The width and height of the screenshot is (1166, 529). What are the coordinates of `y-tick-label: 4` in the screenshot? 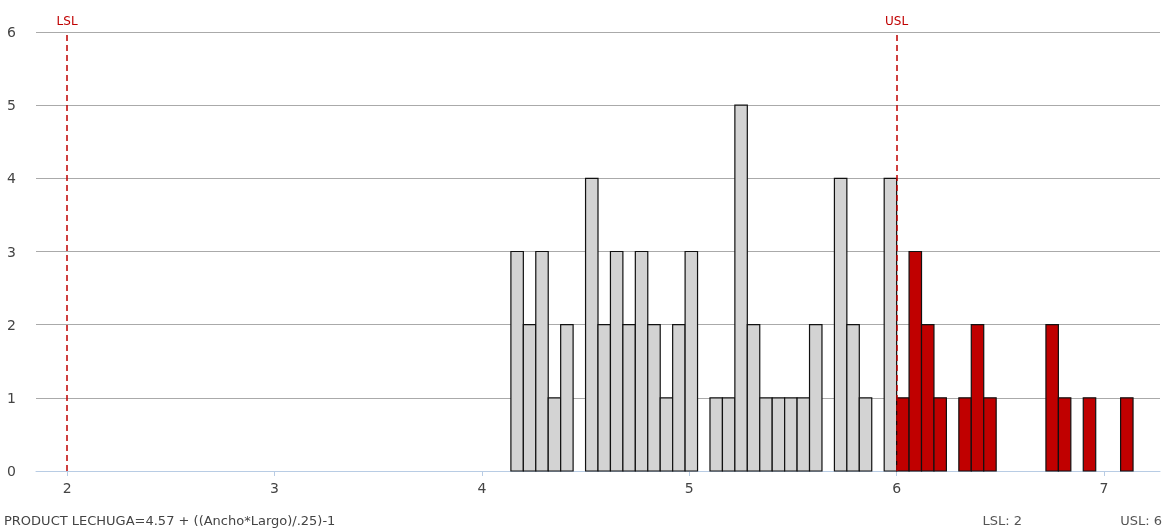 It's located at (12, 178).